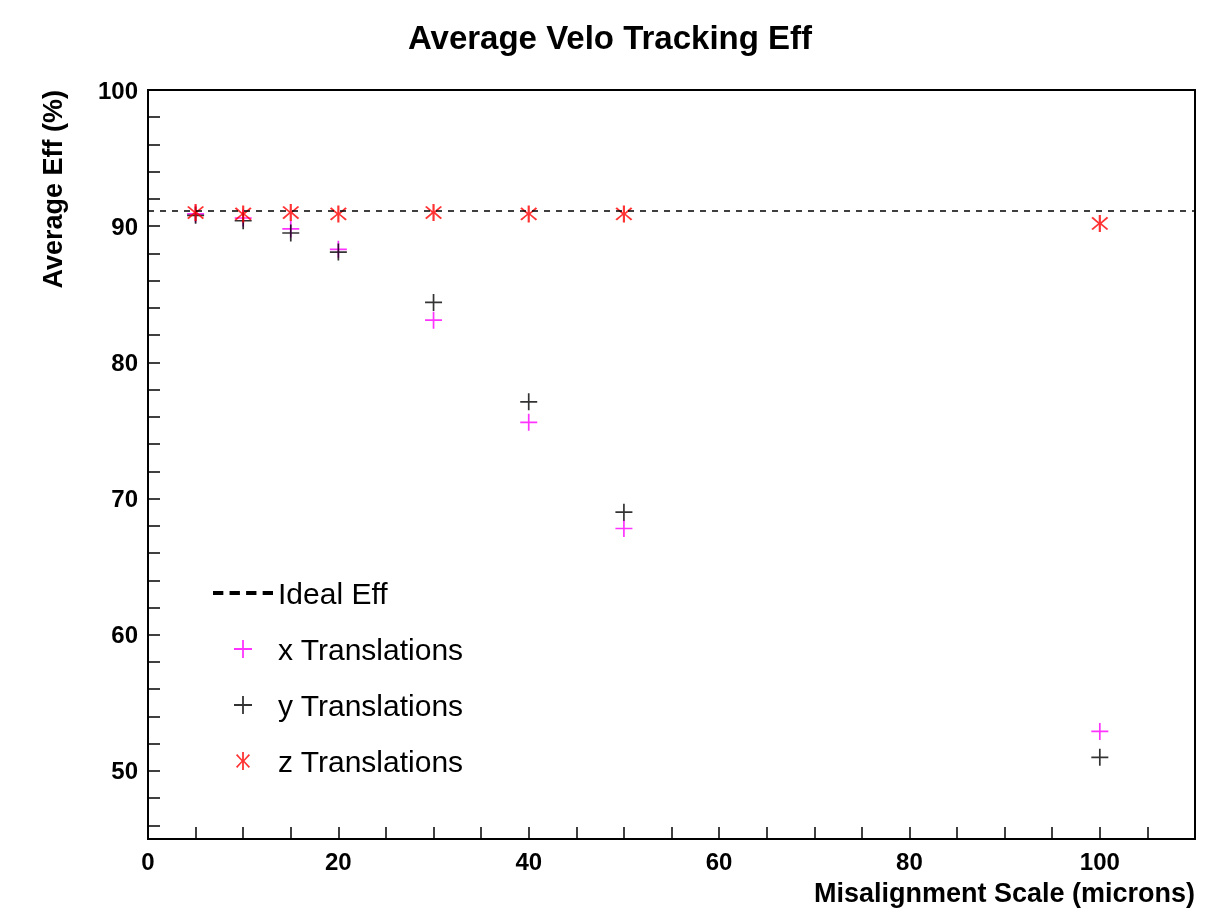  I want to click on x-tick-label: 80, so click(909, 861).